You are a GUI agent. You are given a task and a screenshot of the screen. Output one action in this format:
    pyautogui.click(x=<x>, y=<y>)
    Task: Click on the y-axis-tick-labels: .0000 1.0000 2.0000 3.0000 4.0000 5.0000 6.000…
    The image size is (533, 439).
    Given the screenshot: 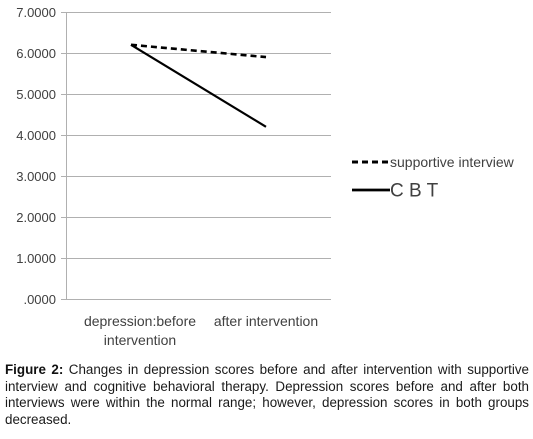 What is the action you would take?
    pyautogui.click(x=36, y=156)
    